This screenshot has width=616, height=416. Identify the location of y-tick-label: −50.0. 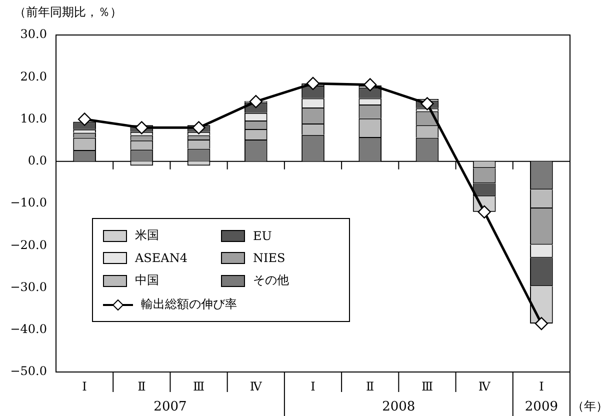
(28, 371).